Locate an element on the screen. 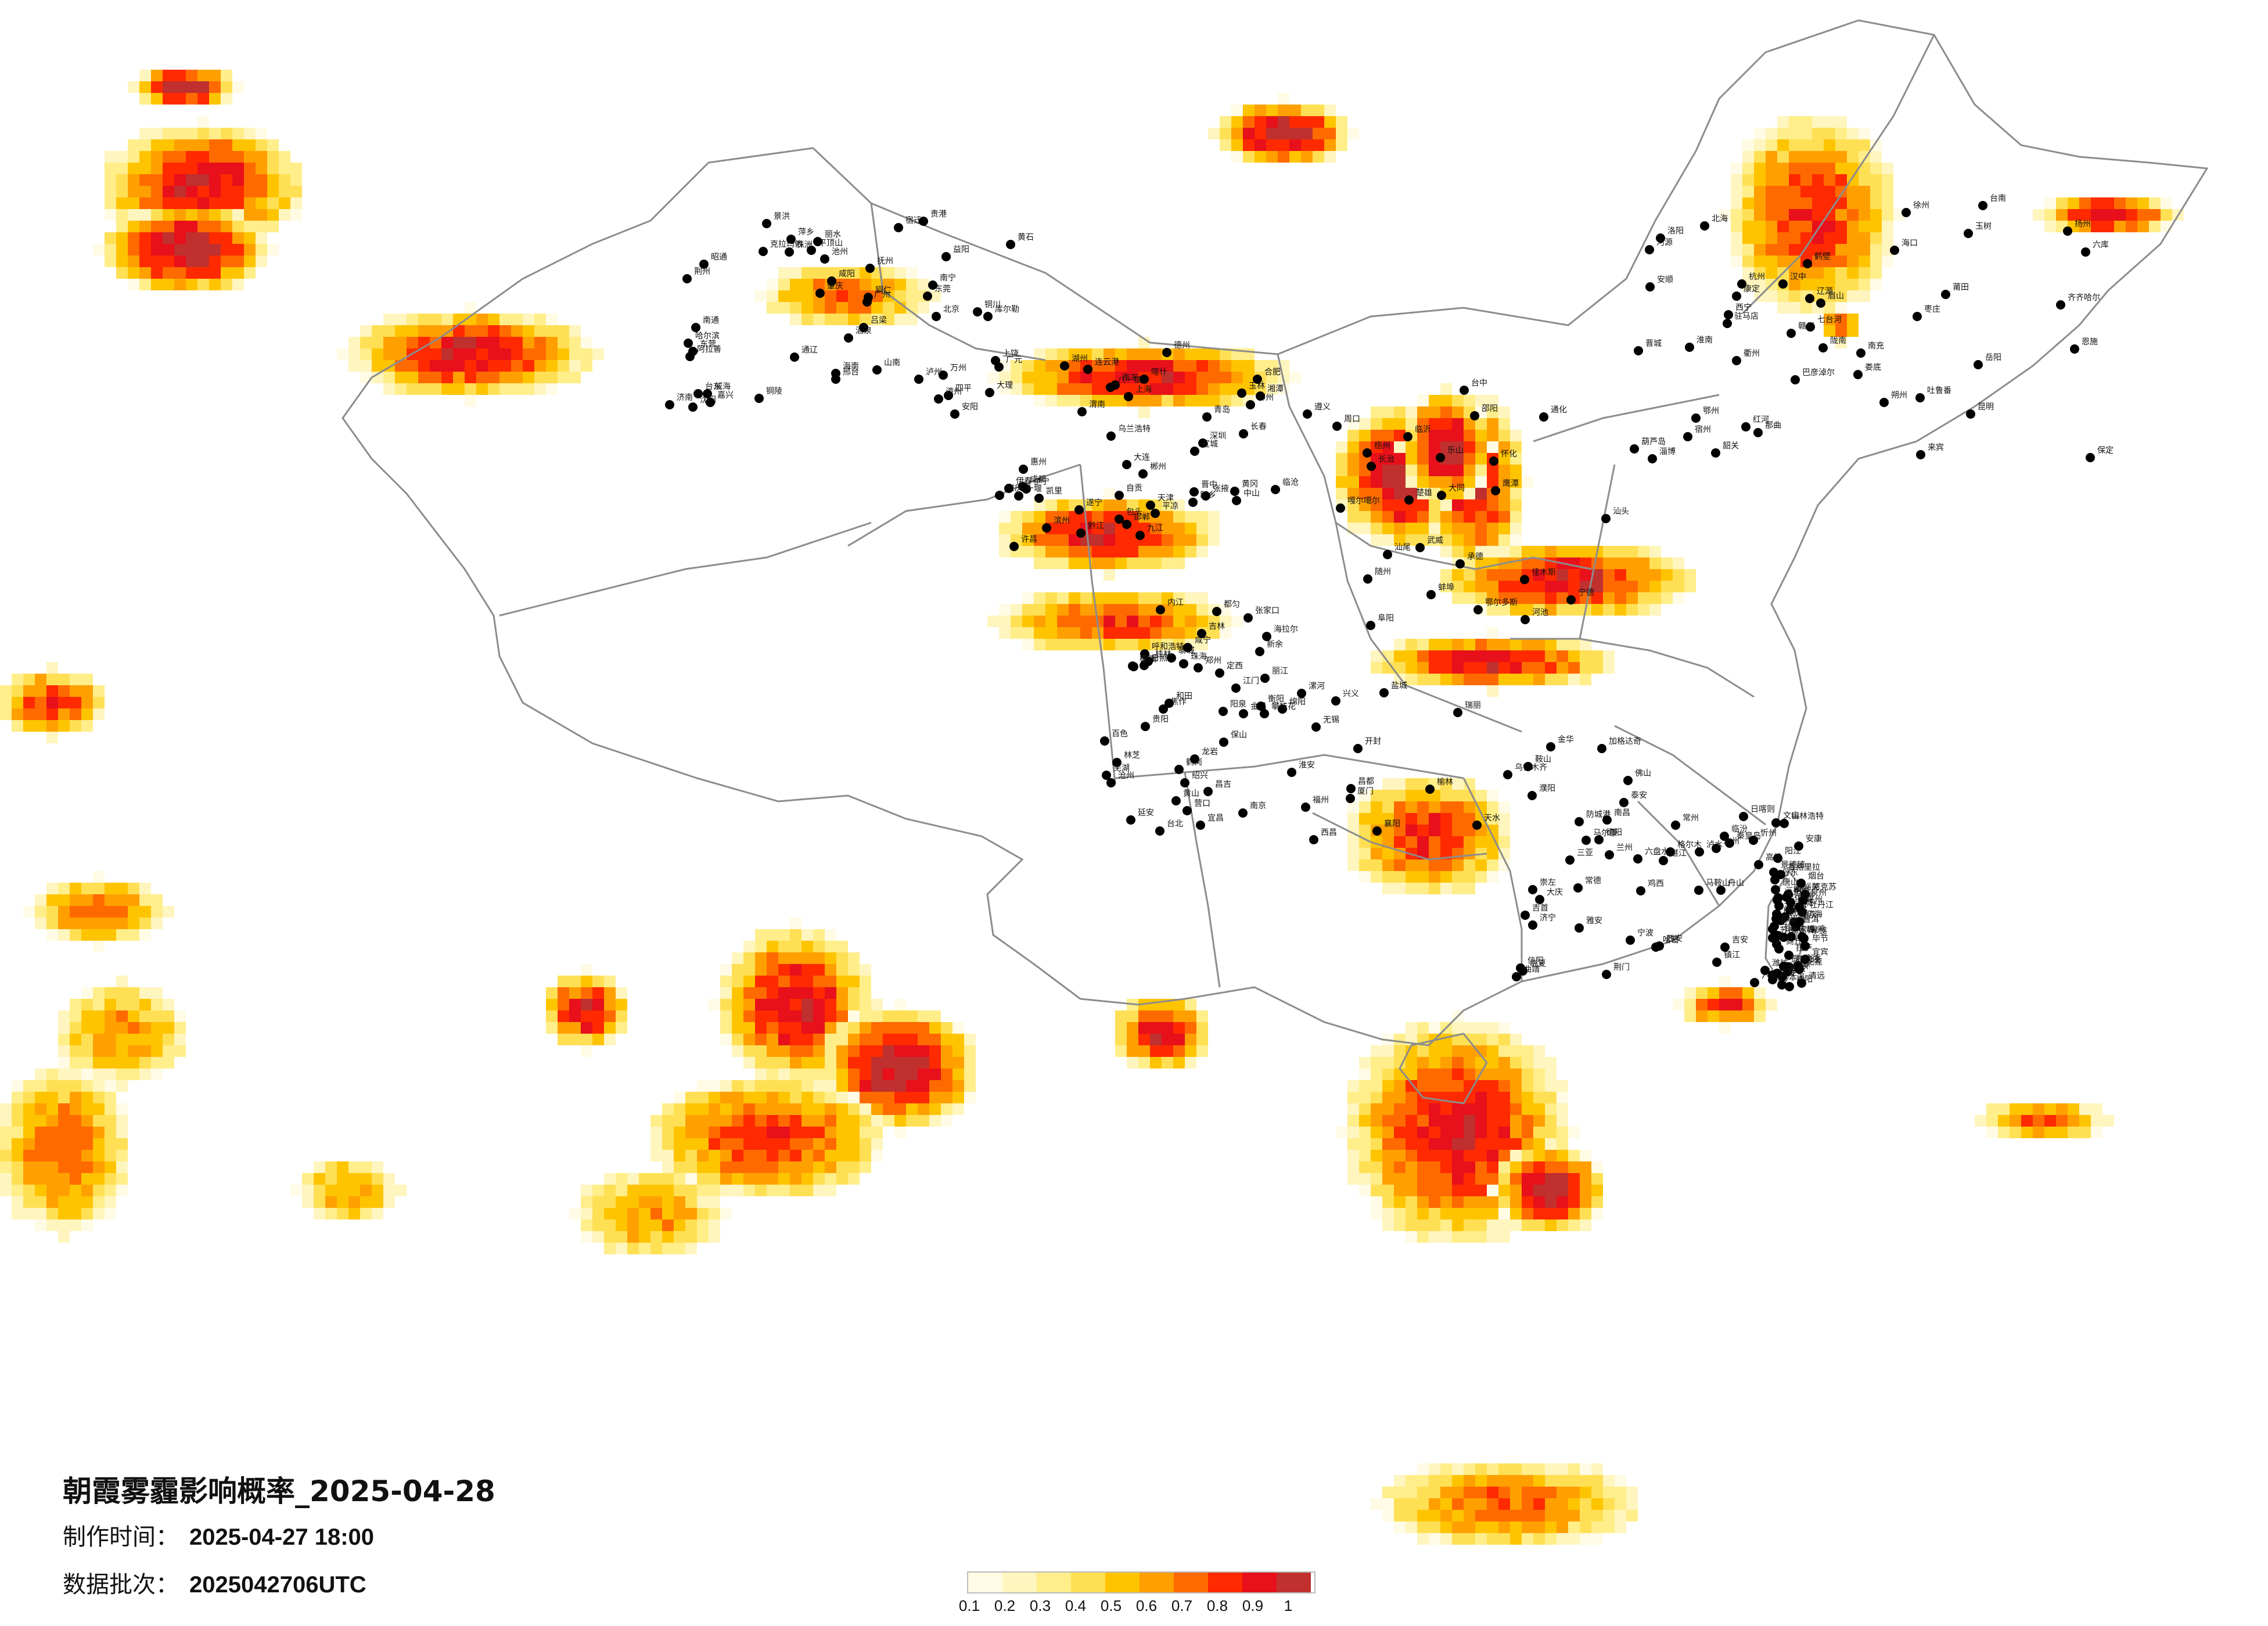 The height and width of the screenshot is (1626, 2268). production-time: 制作时间： 2025-04-27 18:00 is located at coordinates (218, 1535).